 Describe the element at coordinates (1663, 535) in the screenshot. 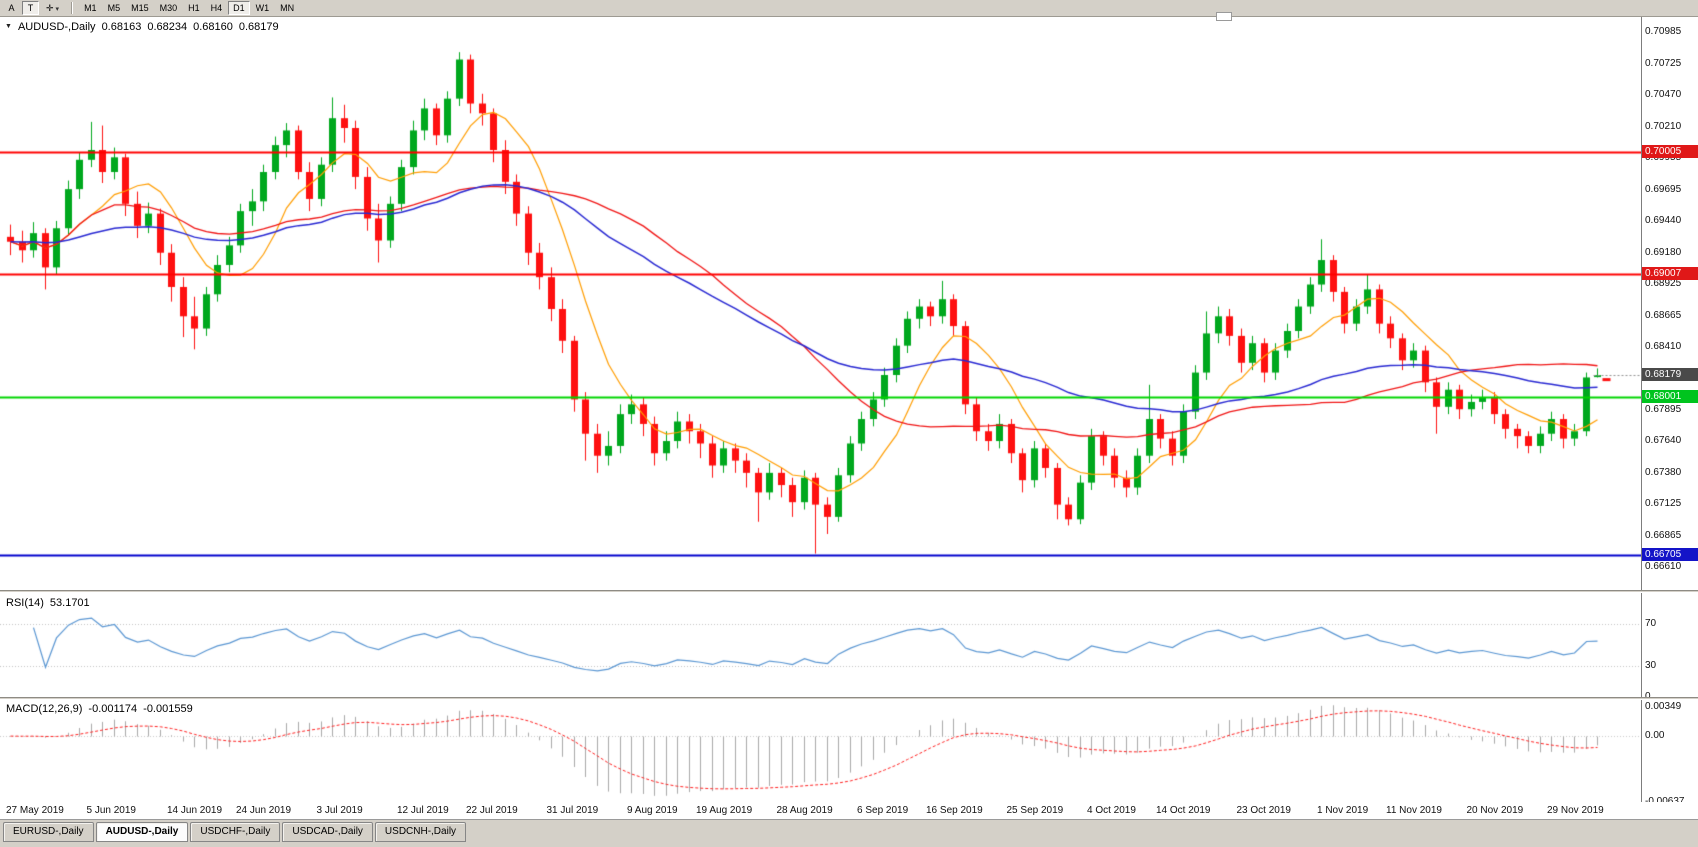

I see `price-axis-label: 0.66865` at that location.